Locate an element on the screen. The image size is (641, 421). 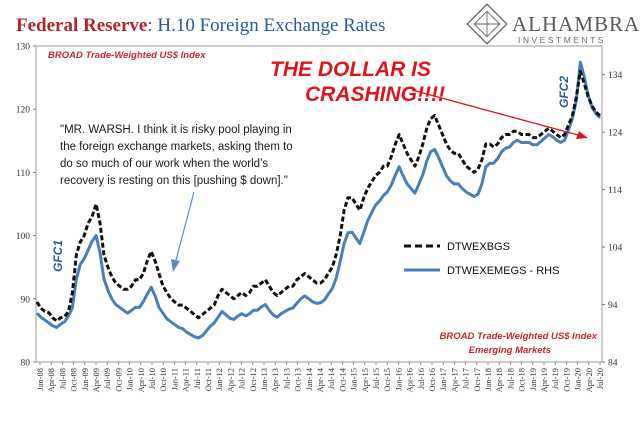
y-left-tick-label: 110 is located at coordinates (23, 174).